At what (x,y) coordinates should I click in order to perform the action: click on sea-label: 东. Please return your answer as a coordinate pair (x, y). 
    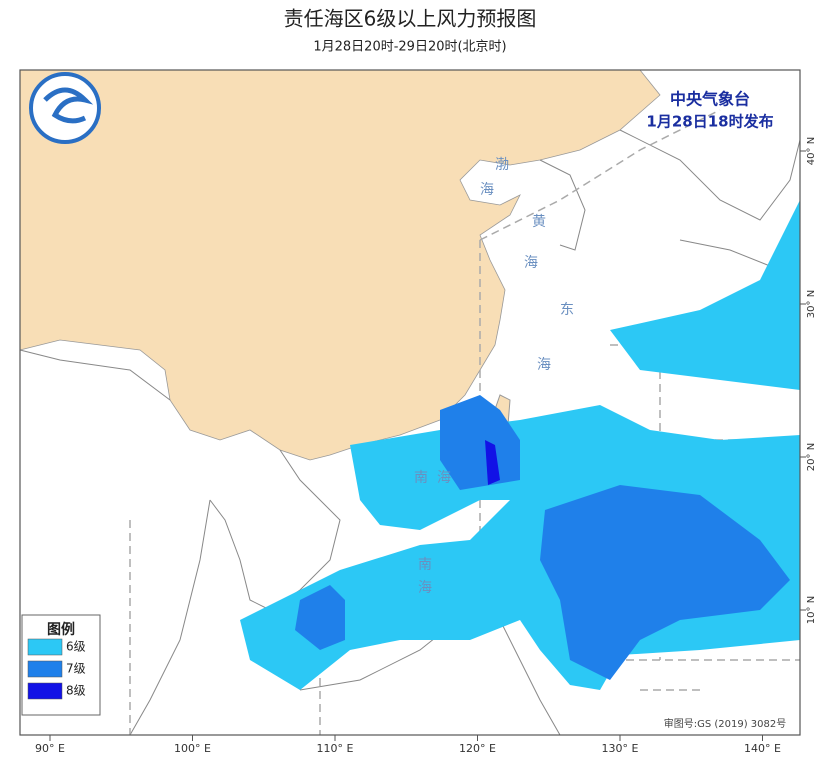
    Looking at the image, I should click on (567, 310).